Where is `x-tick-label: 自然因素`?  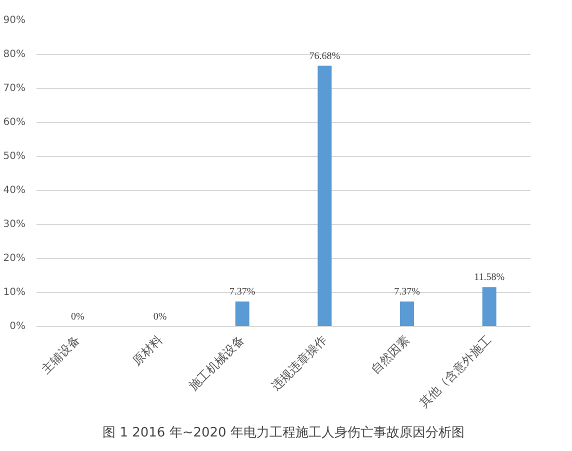 x-tick-label: 自然因素 is located at coordinates (390, 354).